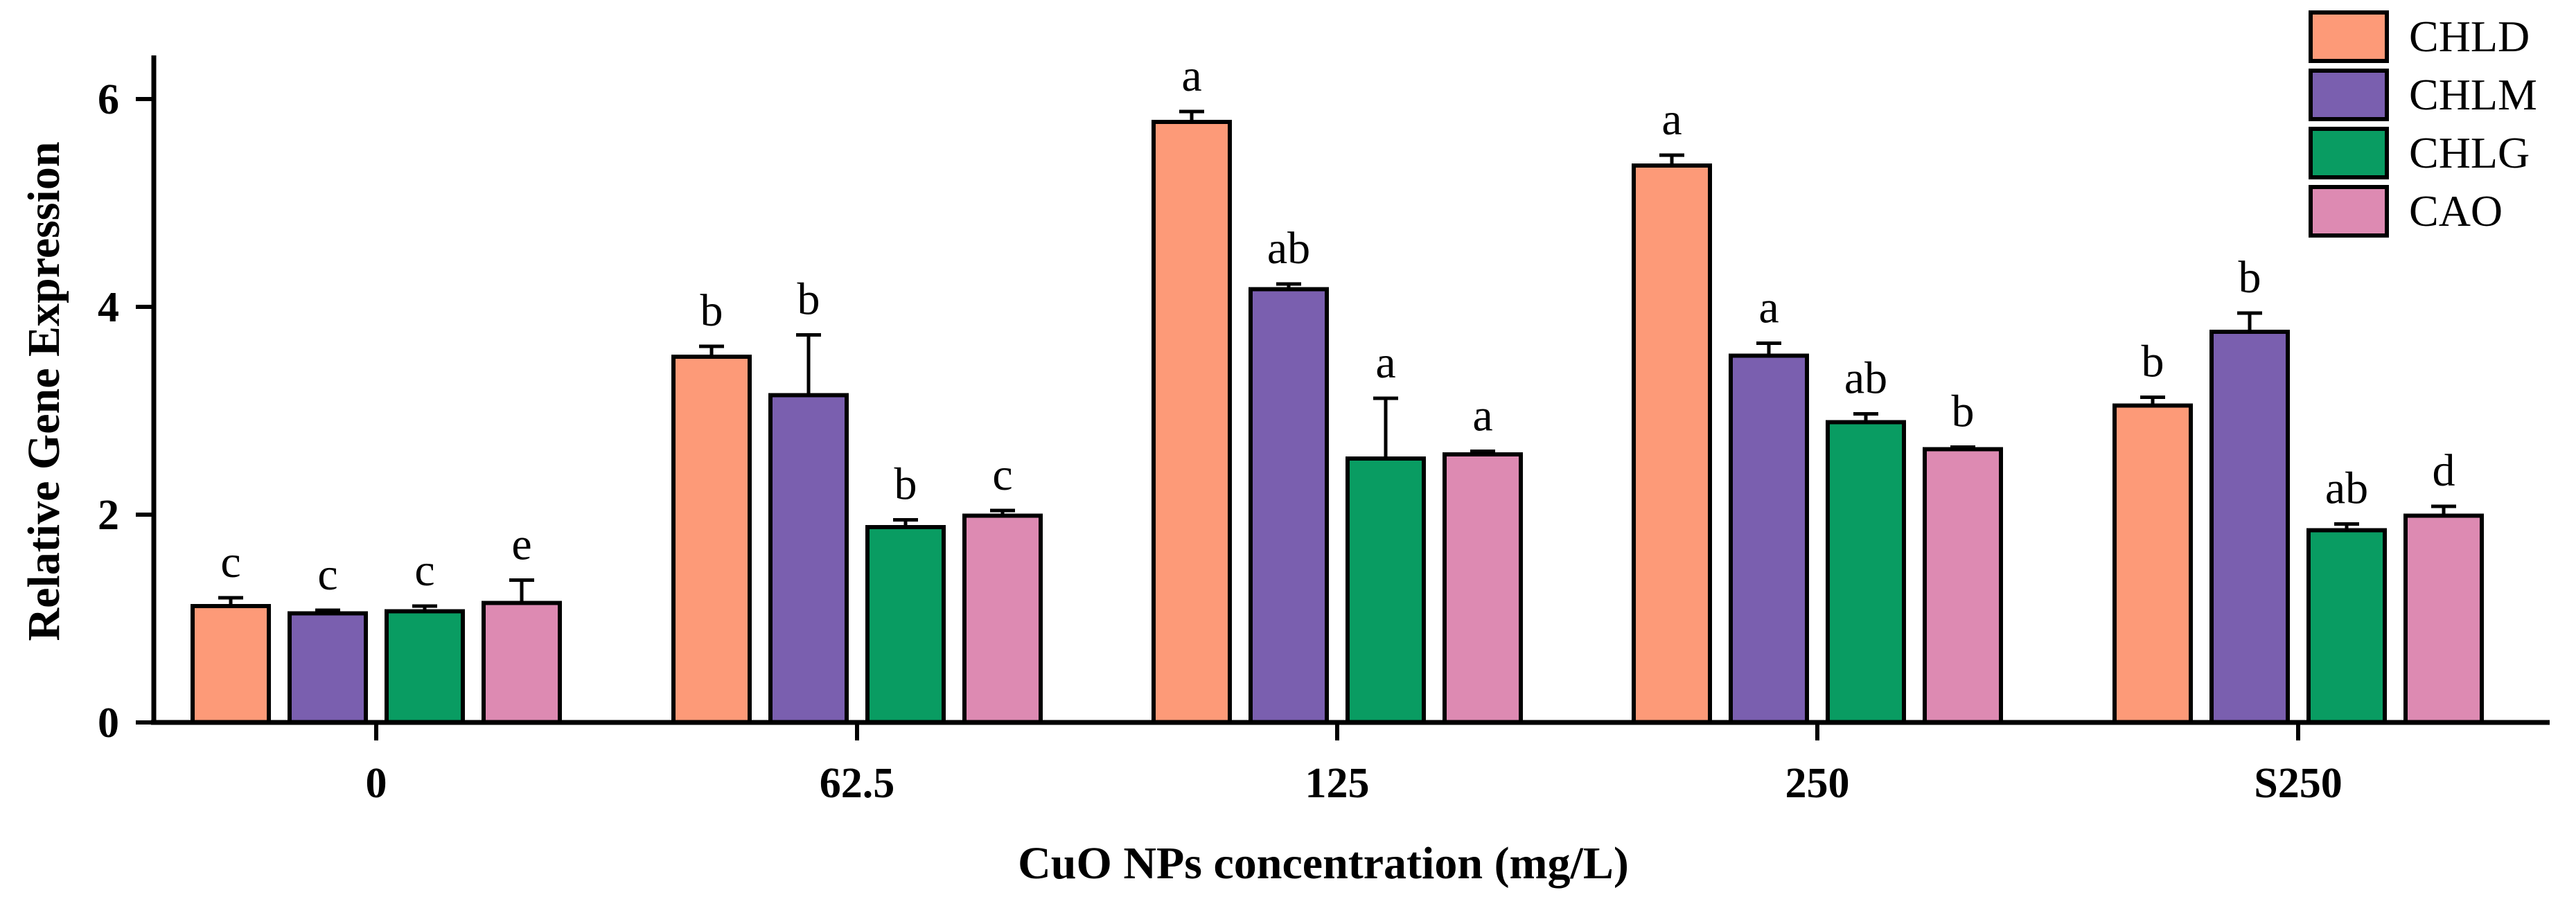  Describe the element at coordinates (2423, 124) in the screenshot. I see `legend: CHLD CHLM CHLG CAO` at that location.